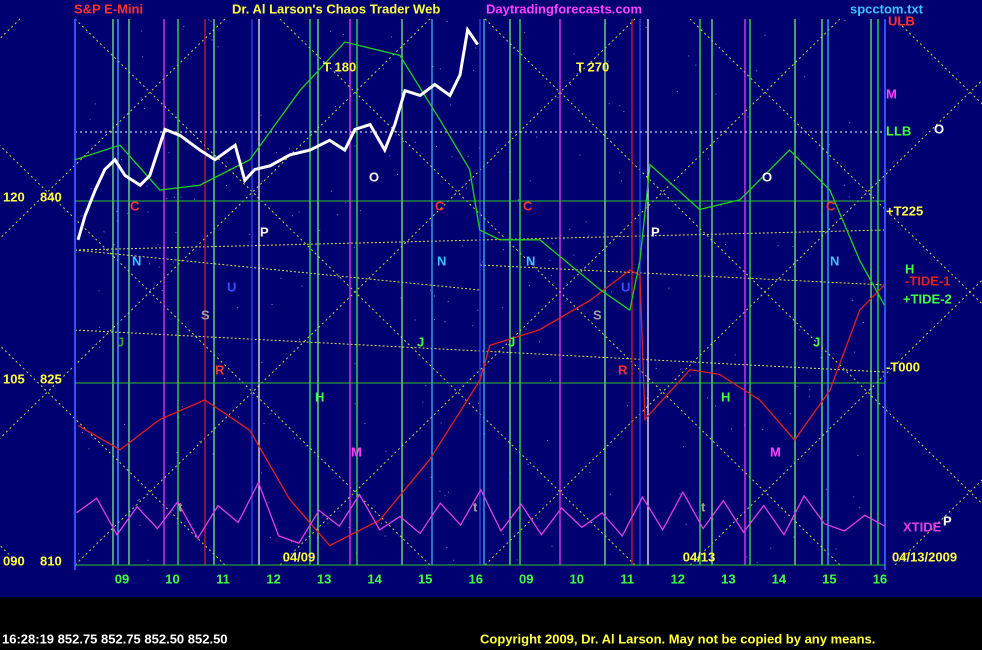  Describe the element at coordinates (903, 366) in the screenshot. I see `level-label: -T000` at that location.